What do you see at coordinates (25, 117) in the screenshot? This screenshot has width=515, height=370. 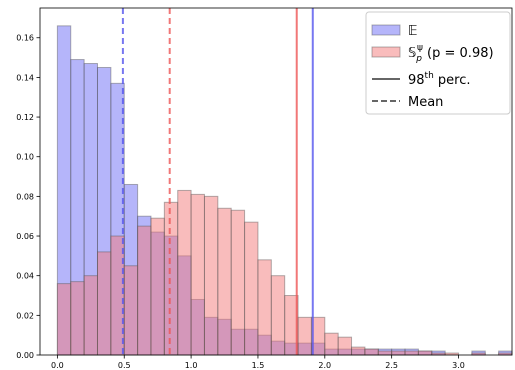 I see `y-tick-label: 0.12` at bounding box center [25, 117].